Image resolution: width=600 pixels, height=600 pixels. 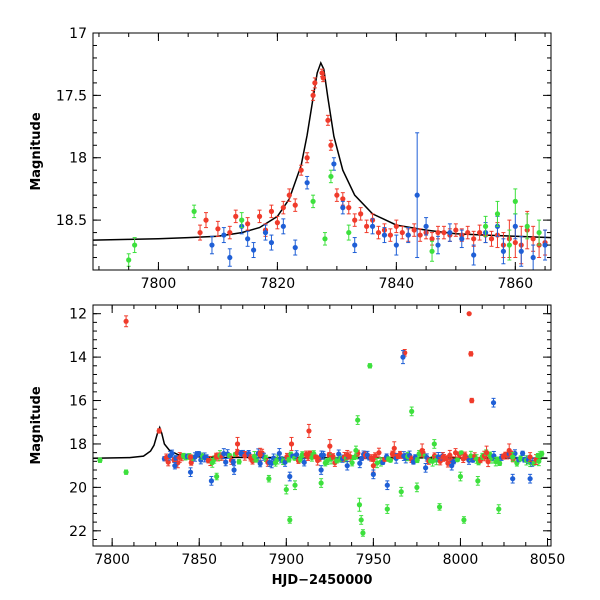 I want to click on bottom-xtick-label: 8000, so click(x=461, y=560).